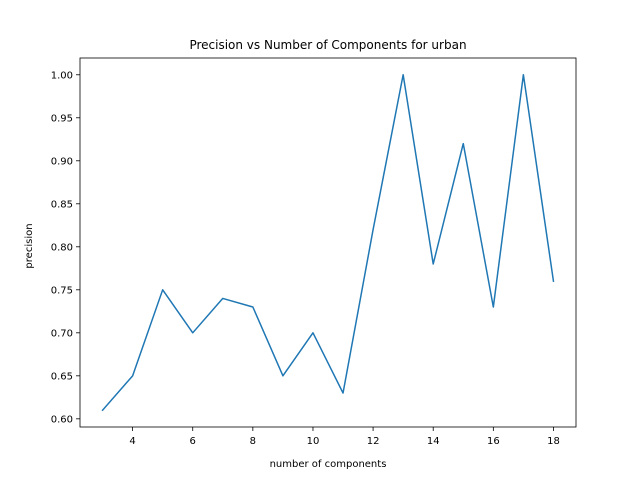 Image resolution: width=640 pixels, height=480 pixels. What do you see at coordinates (433, 441) in the screenshot?
I see `x-tick-label: 14` at bounding box center [433, 441].